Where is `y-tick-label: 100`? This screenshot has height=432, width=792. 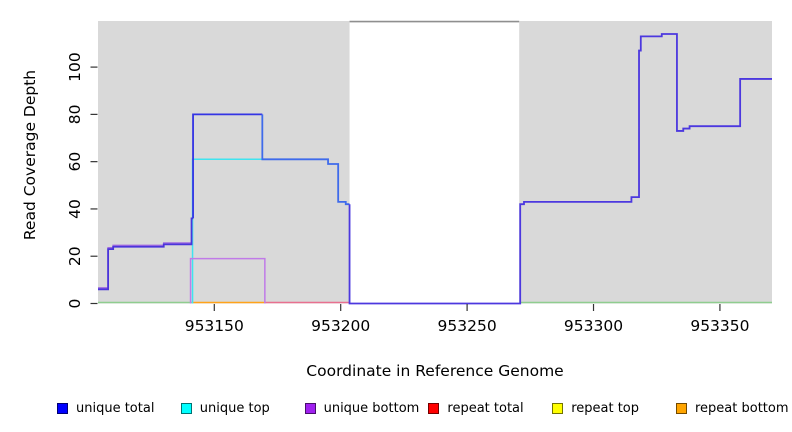
y-tick-label: 100 is located at coordinates (75, 67).